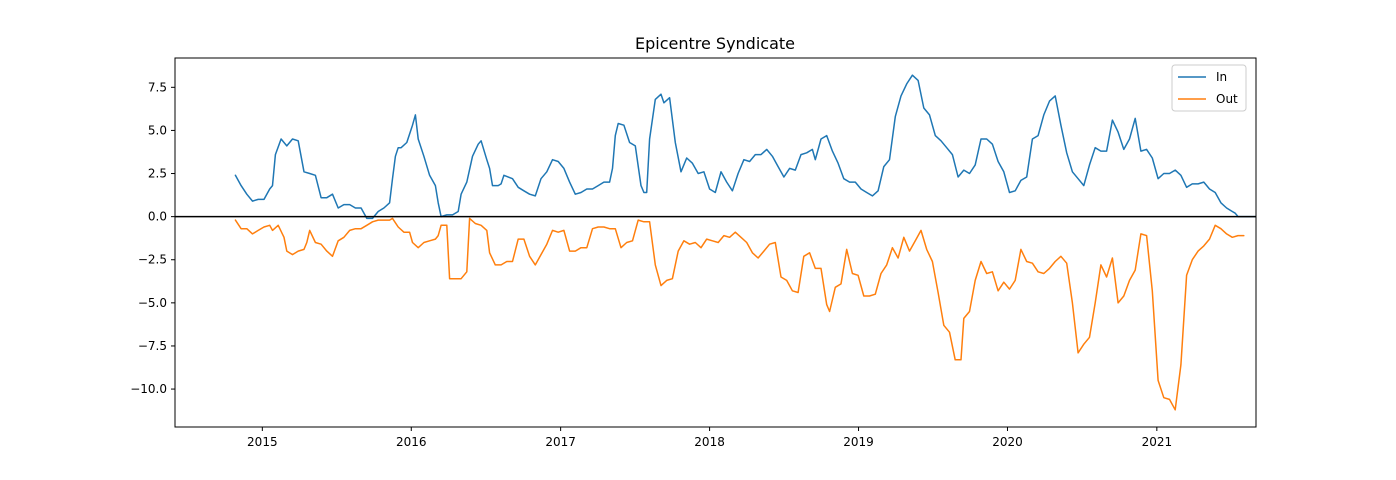 The height and width of the screenshot is (480, 1396). What do you see at coordinates (1157, 442) in the screenshot?
I see `x-tick-label: 2021` at bounding box center [1157, 442].